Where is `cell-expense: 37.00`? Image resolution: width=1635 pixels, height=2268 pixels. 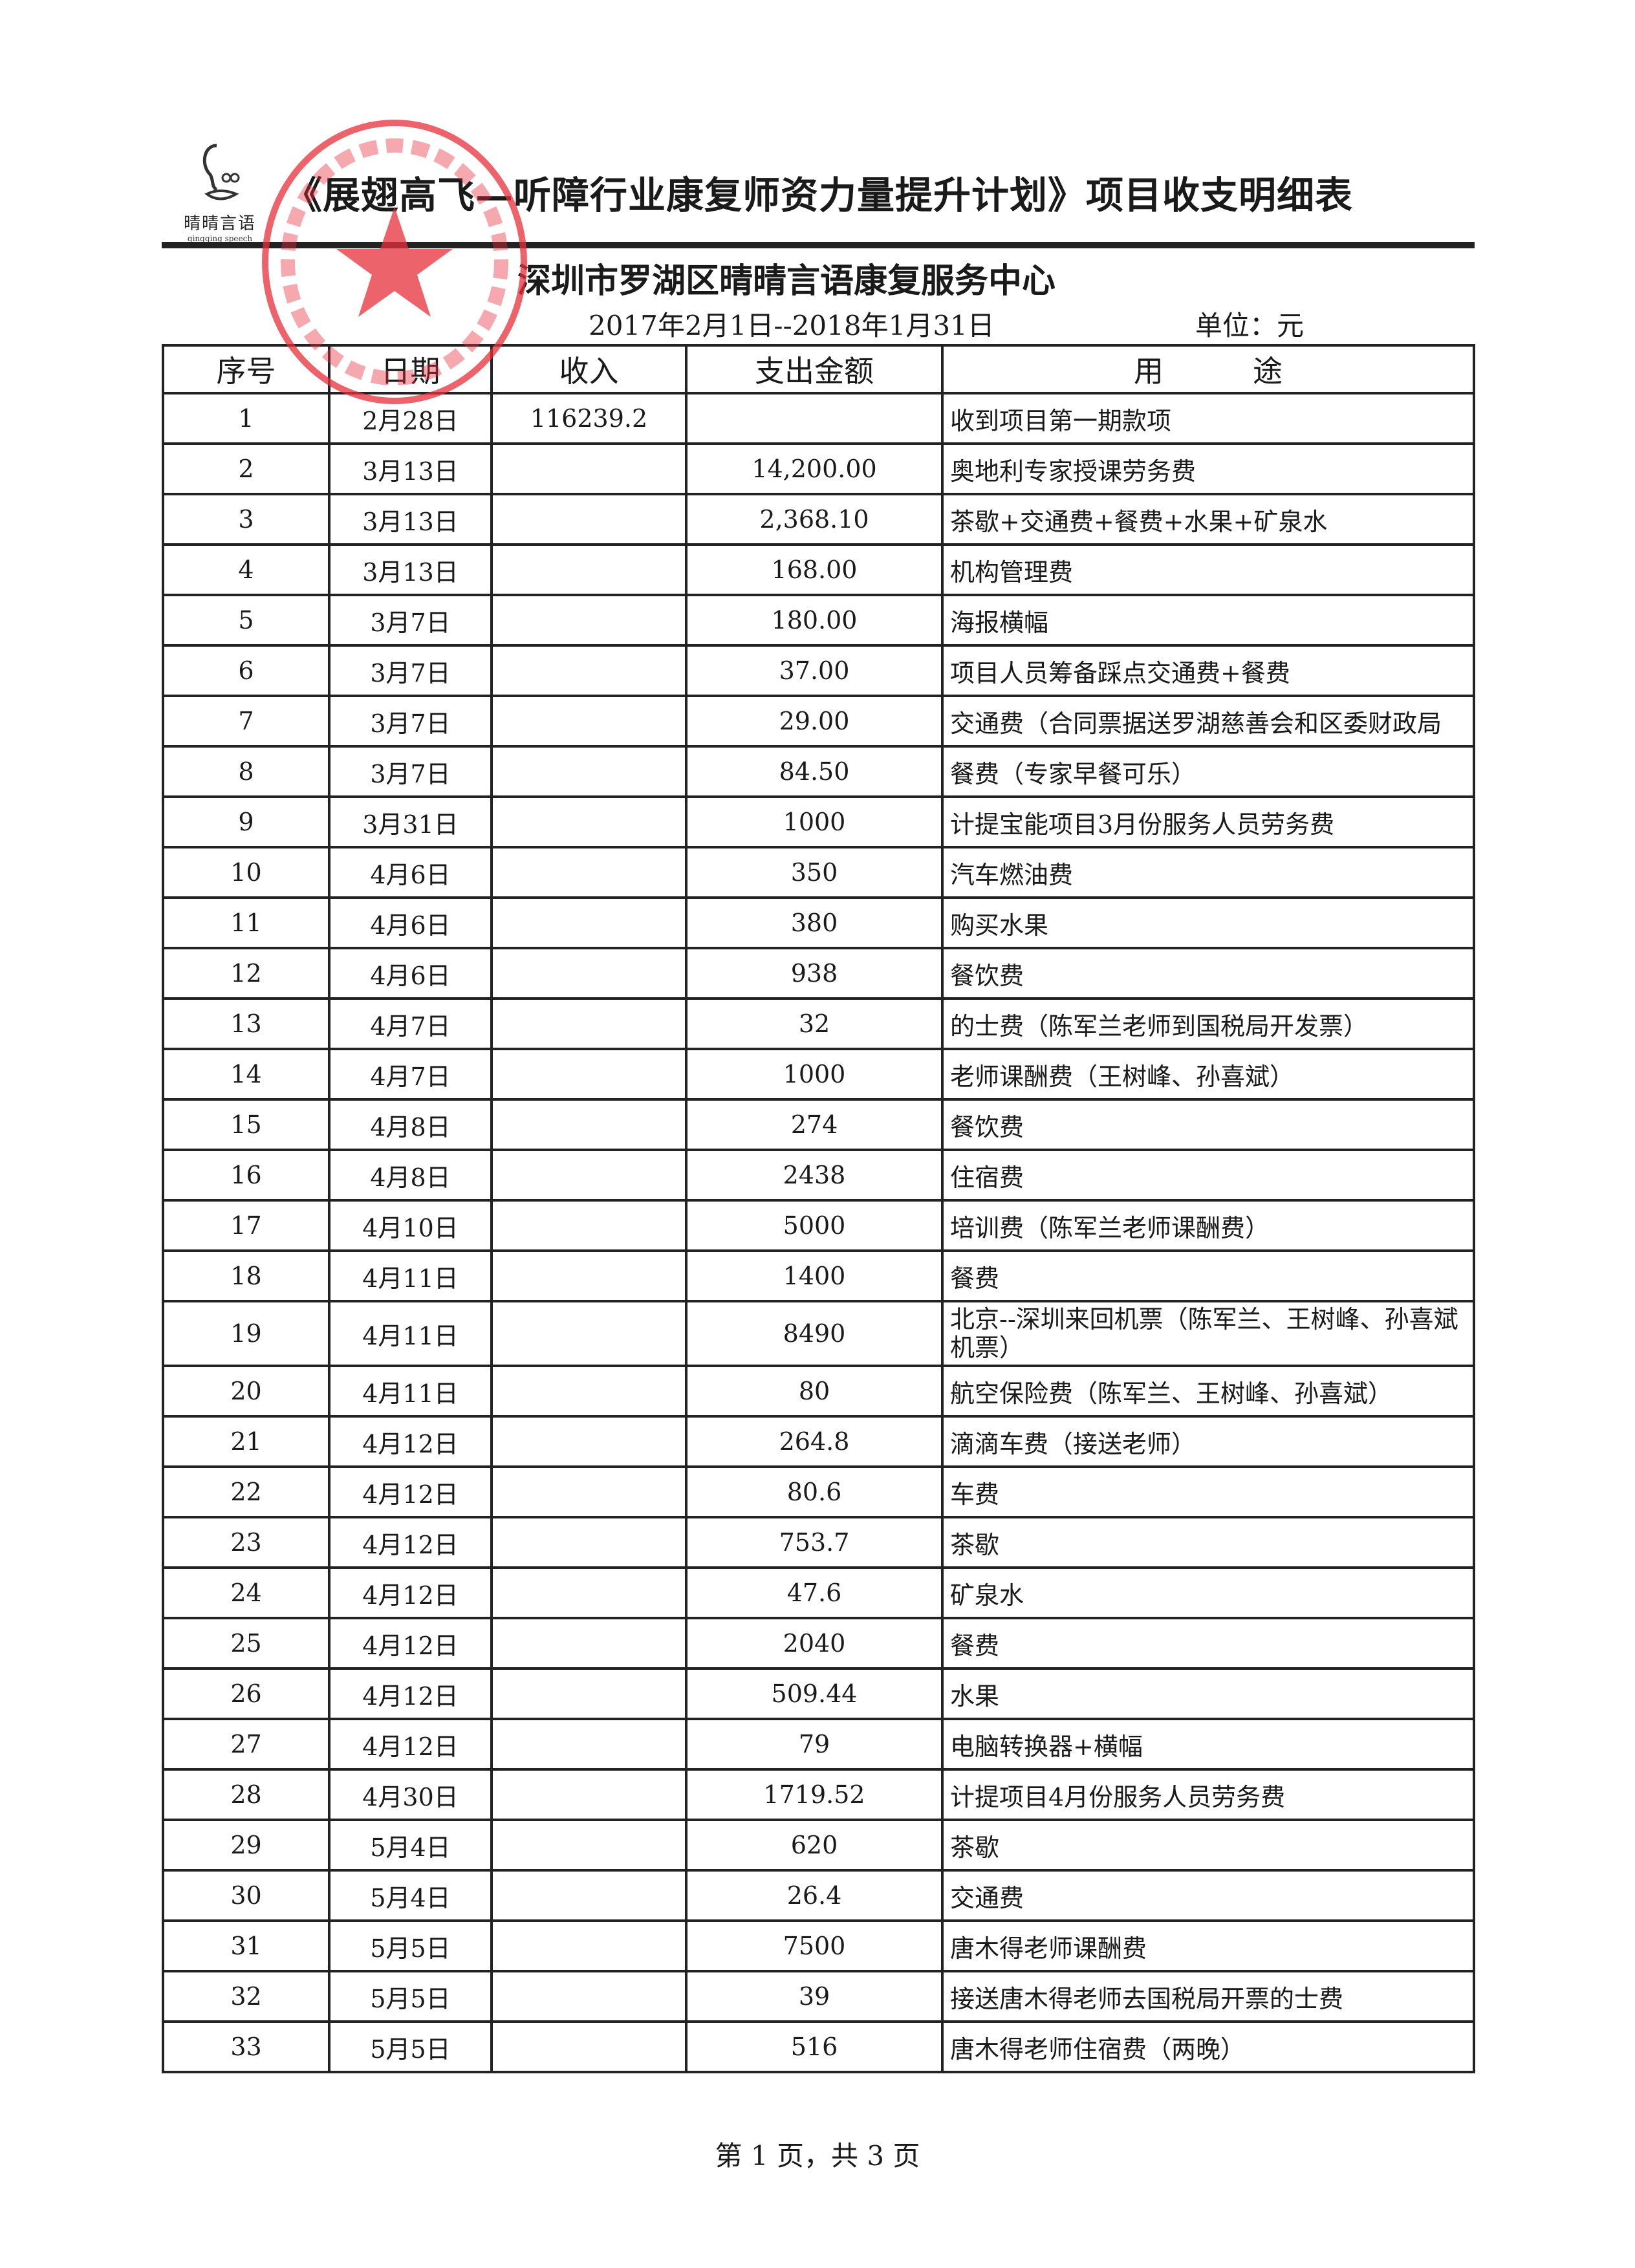
cell-expense: 37.00 is located at coordinates (814, 670).